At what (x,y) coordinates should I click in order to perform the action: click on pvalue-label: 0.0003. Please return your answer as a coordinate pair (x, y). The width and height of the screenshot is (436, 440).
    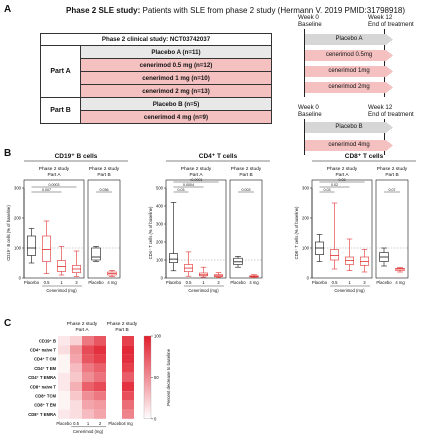
    Looking at the image, I should click on (54, 185).